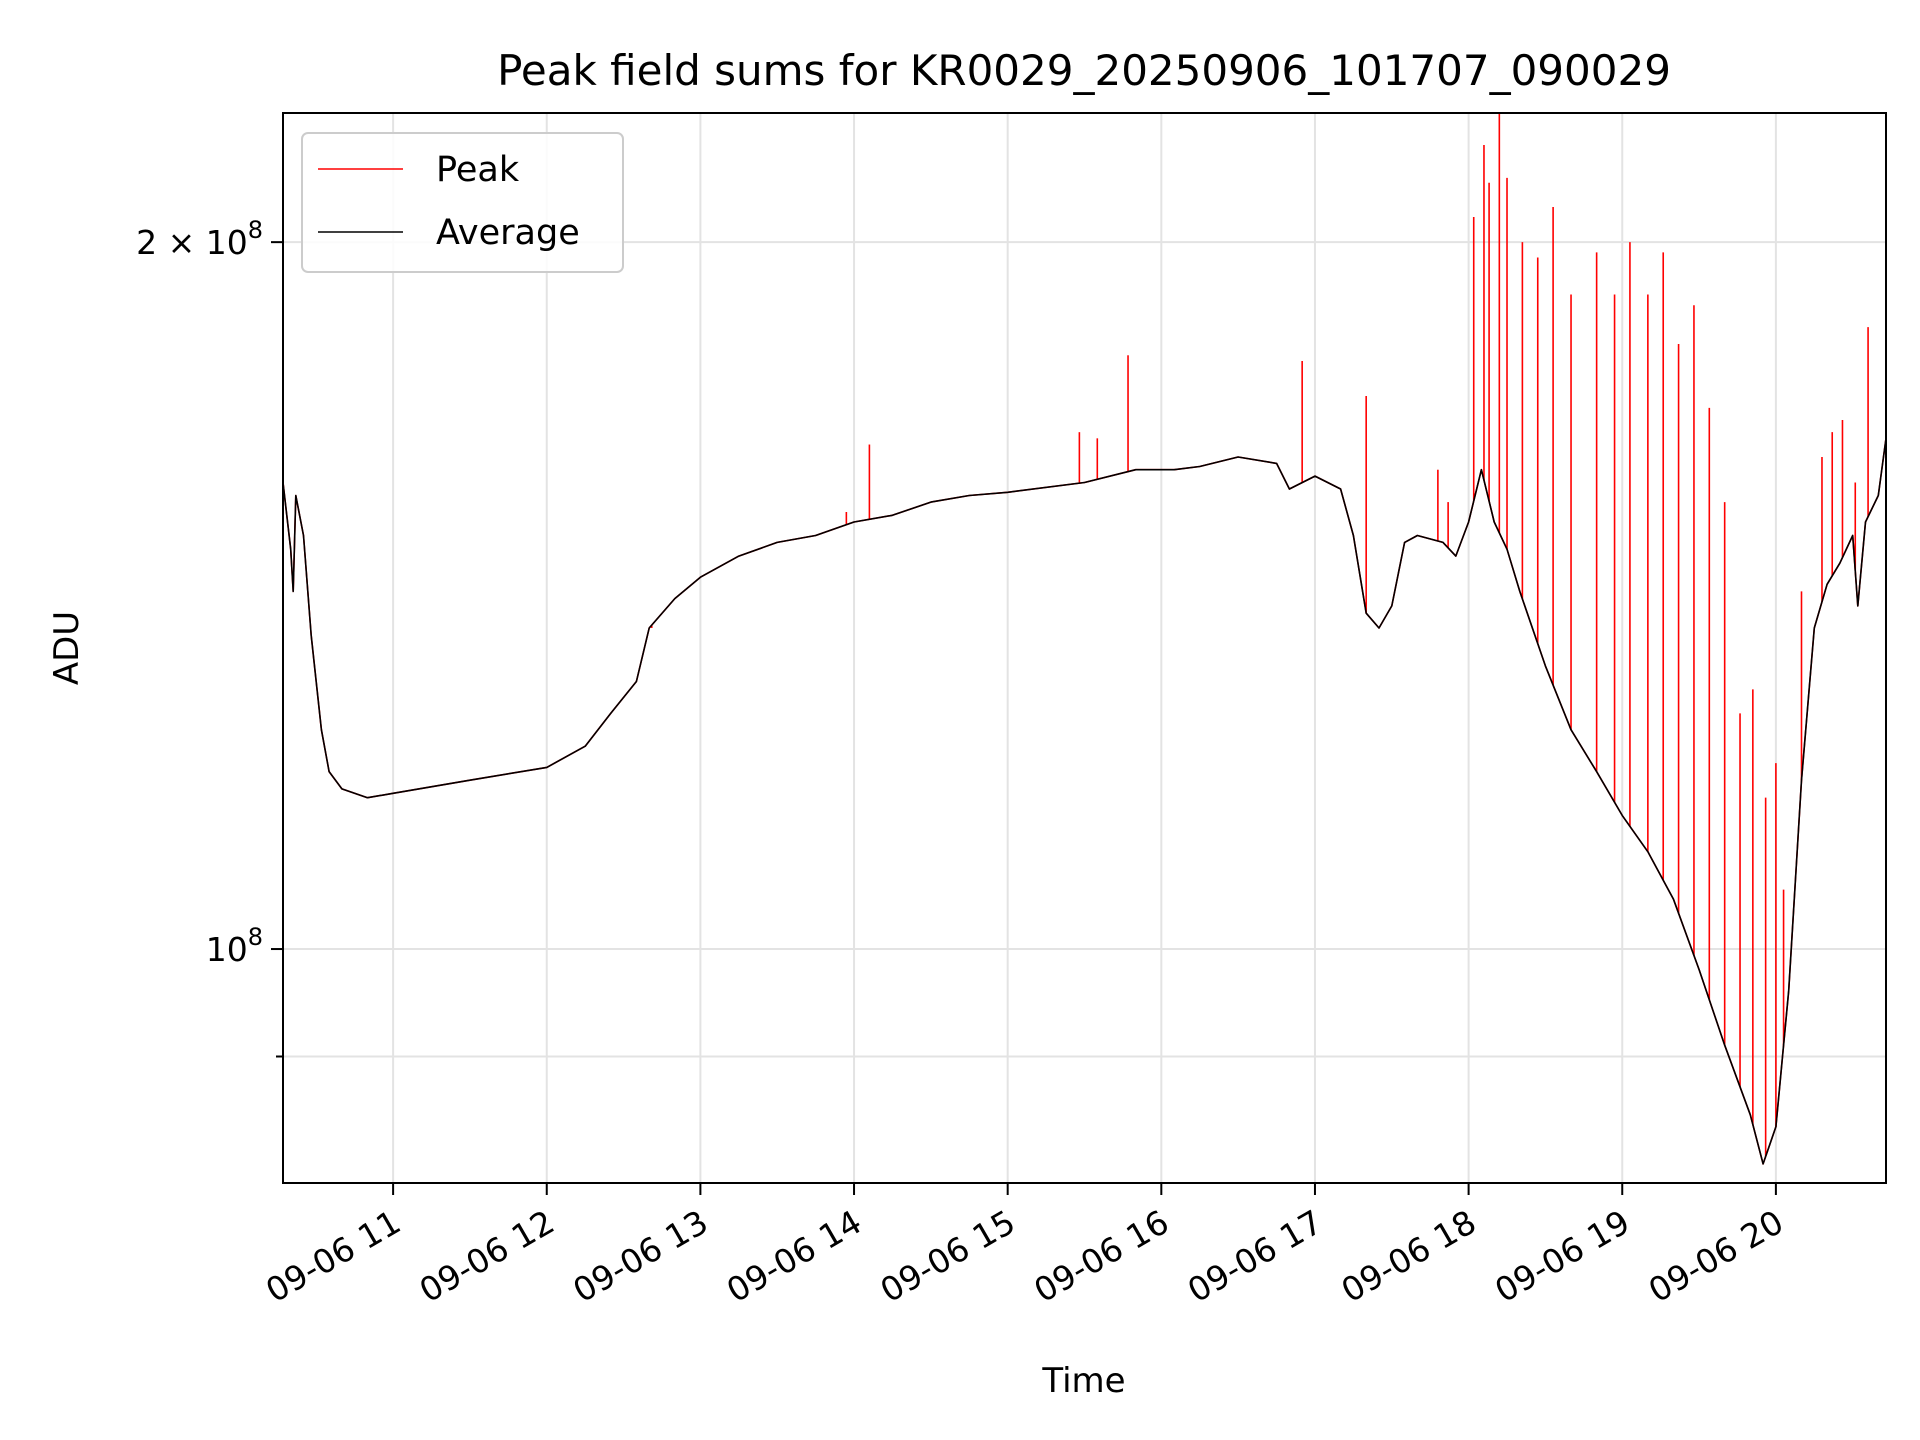  Describe the element at coordinates (199, 239) in the screenshot. I see `y-tick-label: 2 × 108` at that location.